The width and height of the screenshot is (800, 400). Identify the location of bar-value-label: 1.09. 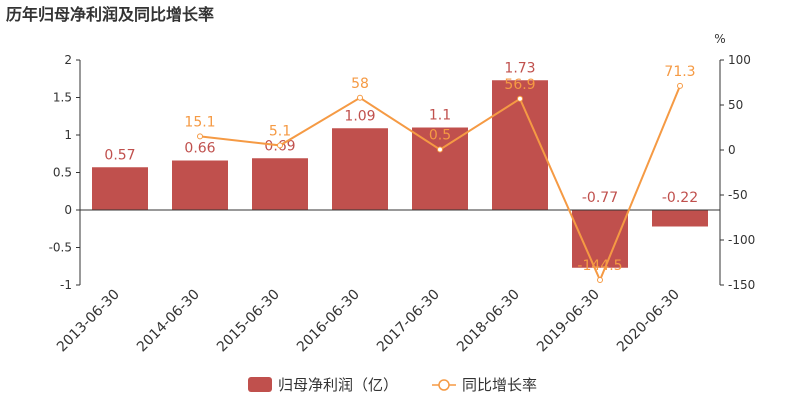
(359, 116).